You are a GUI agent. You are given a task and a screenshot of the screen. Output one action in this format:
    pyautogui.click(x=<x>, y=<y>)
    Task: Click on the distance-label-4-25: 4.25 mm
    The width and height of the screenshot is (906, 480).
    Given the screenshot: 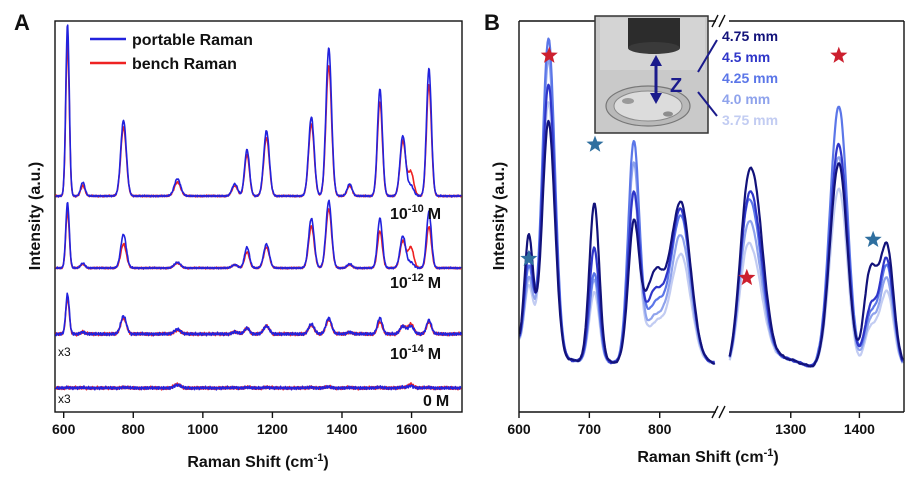 What is the action you would take?
    pyautogui.click(x=750, y=78)
    